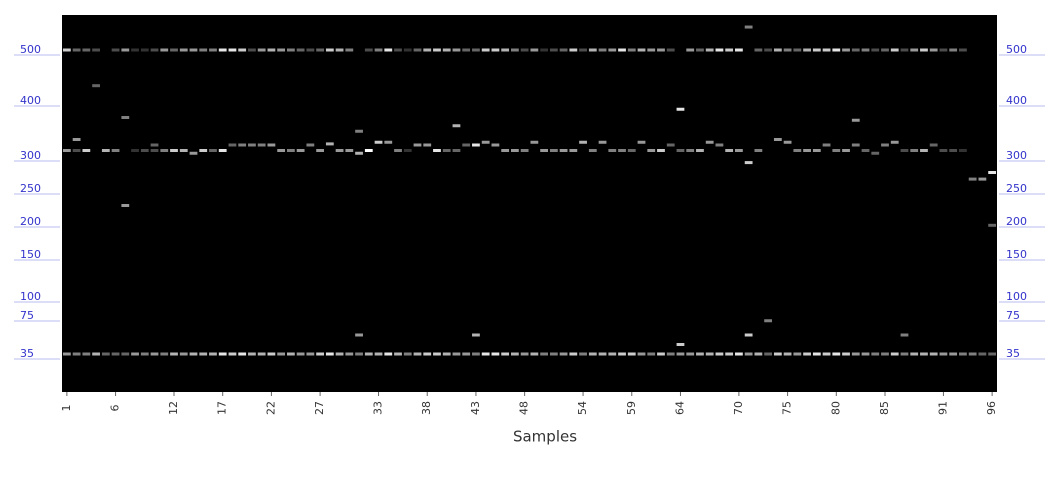 The width and height of the screenshot is (1059, 478). Describe the element at coordinates (991, 408) in the screenshot. I see `lane-label: 96` at that location.